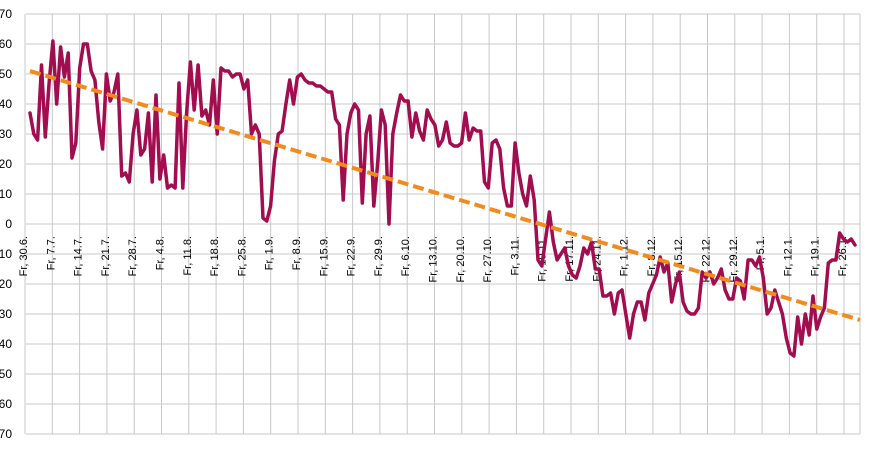 This screenshot has width=878, height=459. Describe the element at coordinates (788, 256) in the screenshot. I see `x-tick-label: Fr, 12.1.` at that location.